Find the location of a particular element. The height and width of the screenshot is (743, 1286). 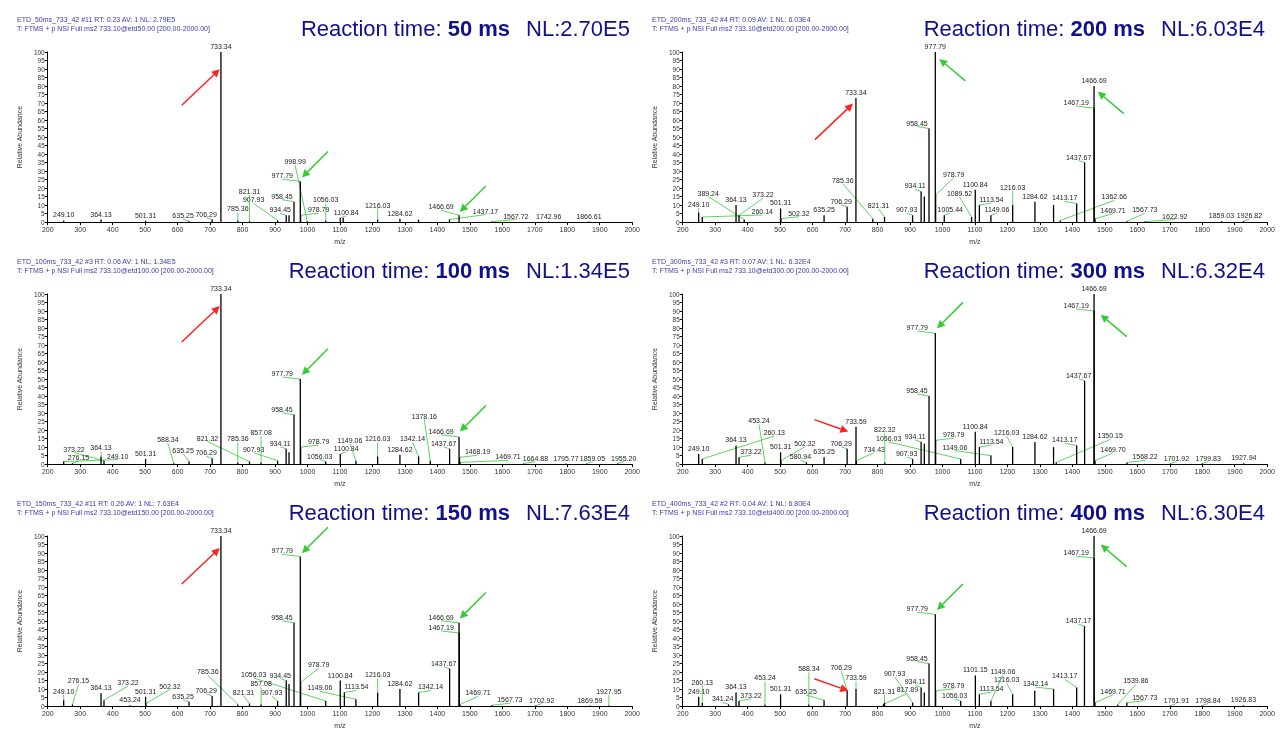

chart-title: Reaction time: 150 ms is located at coordinates (399, 512).